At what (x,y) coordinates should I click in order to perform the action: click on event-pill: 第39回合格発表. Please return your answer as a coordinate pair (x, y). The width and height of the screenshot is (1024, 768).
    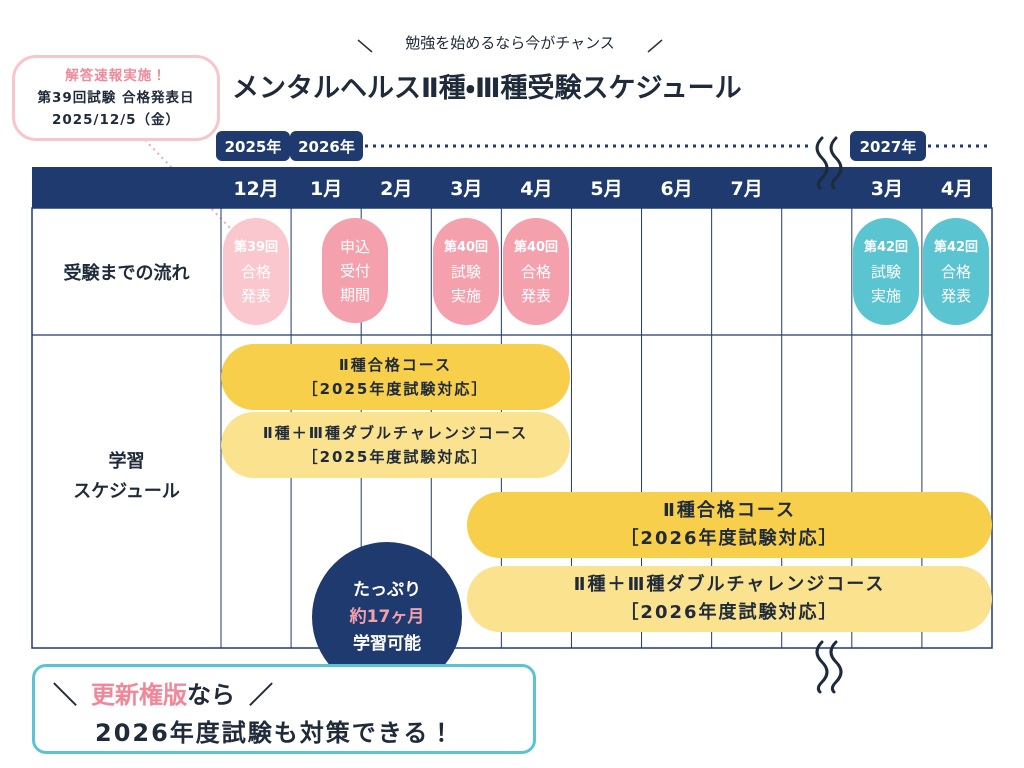
    Looking at the image, I should click on (256, 271).